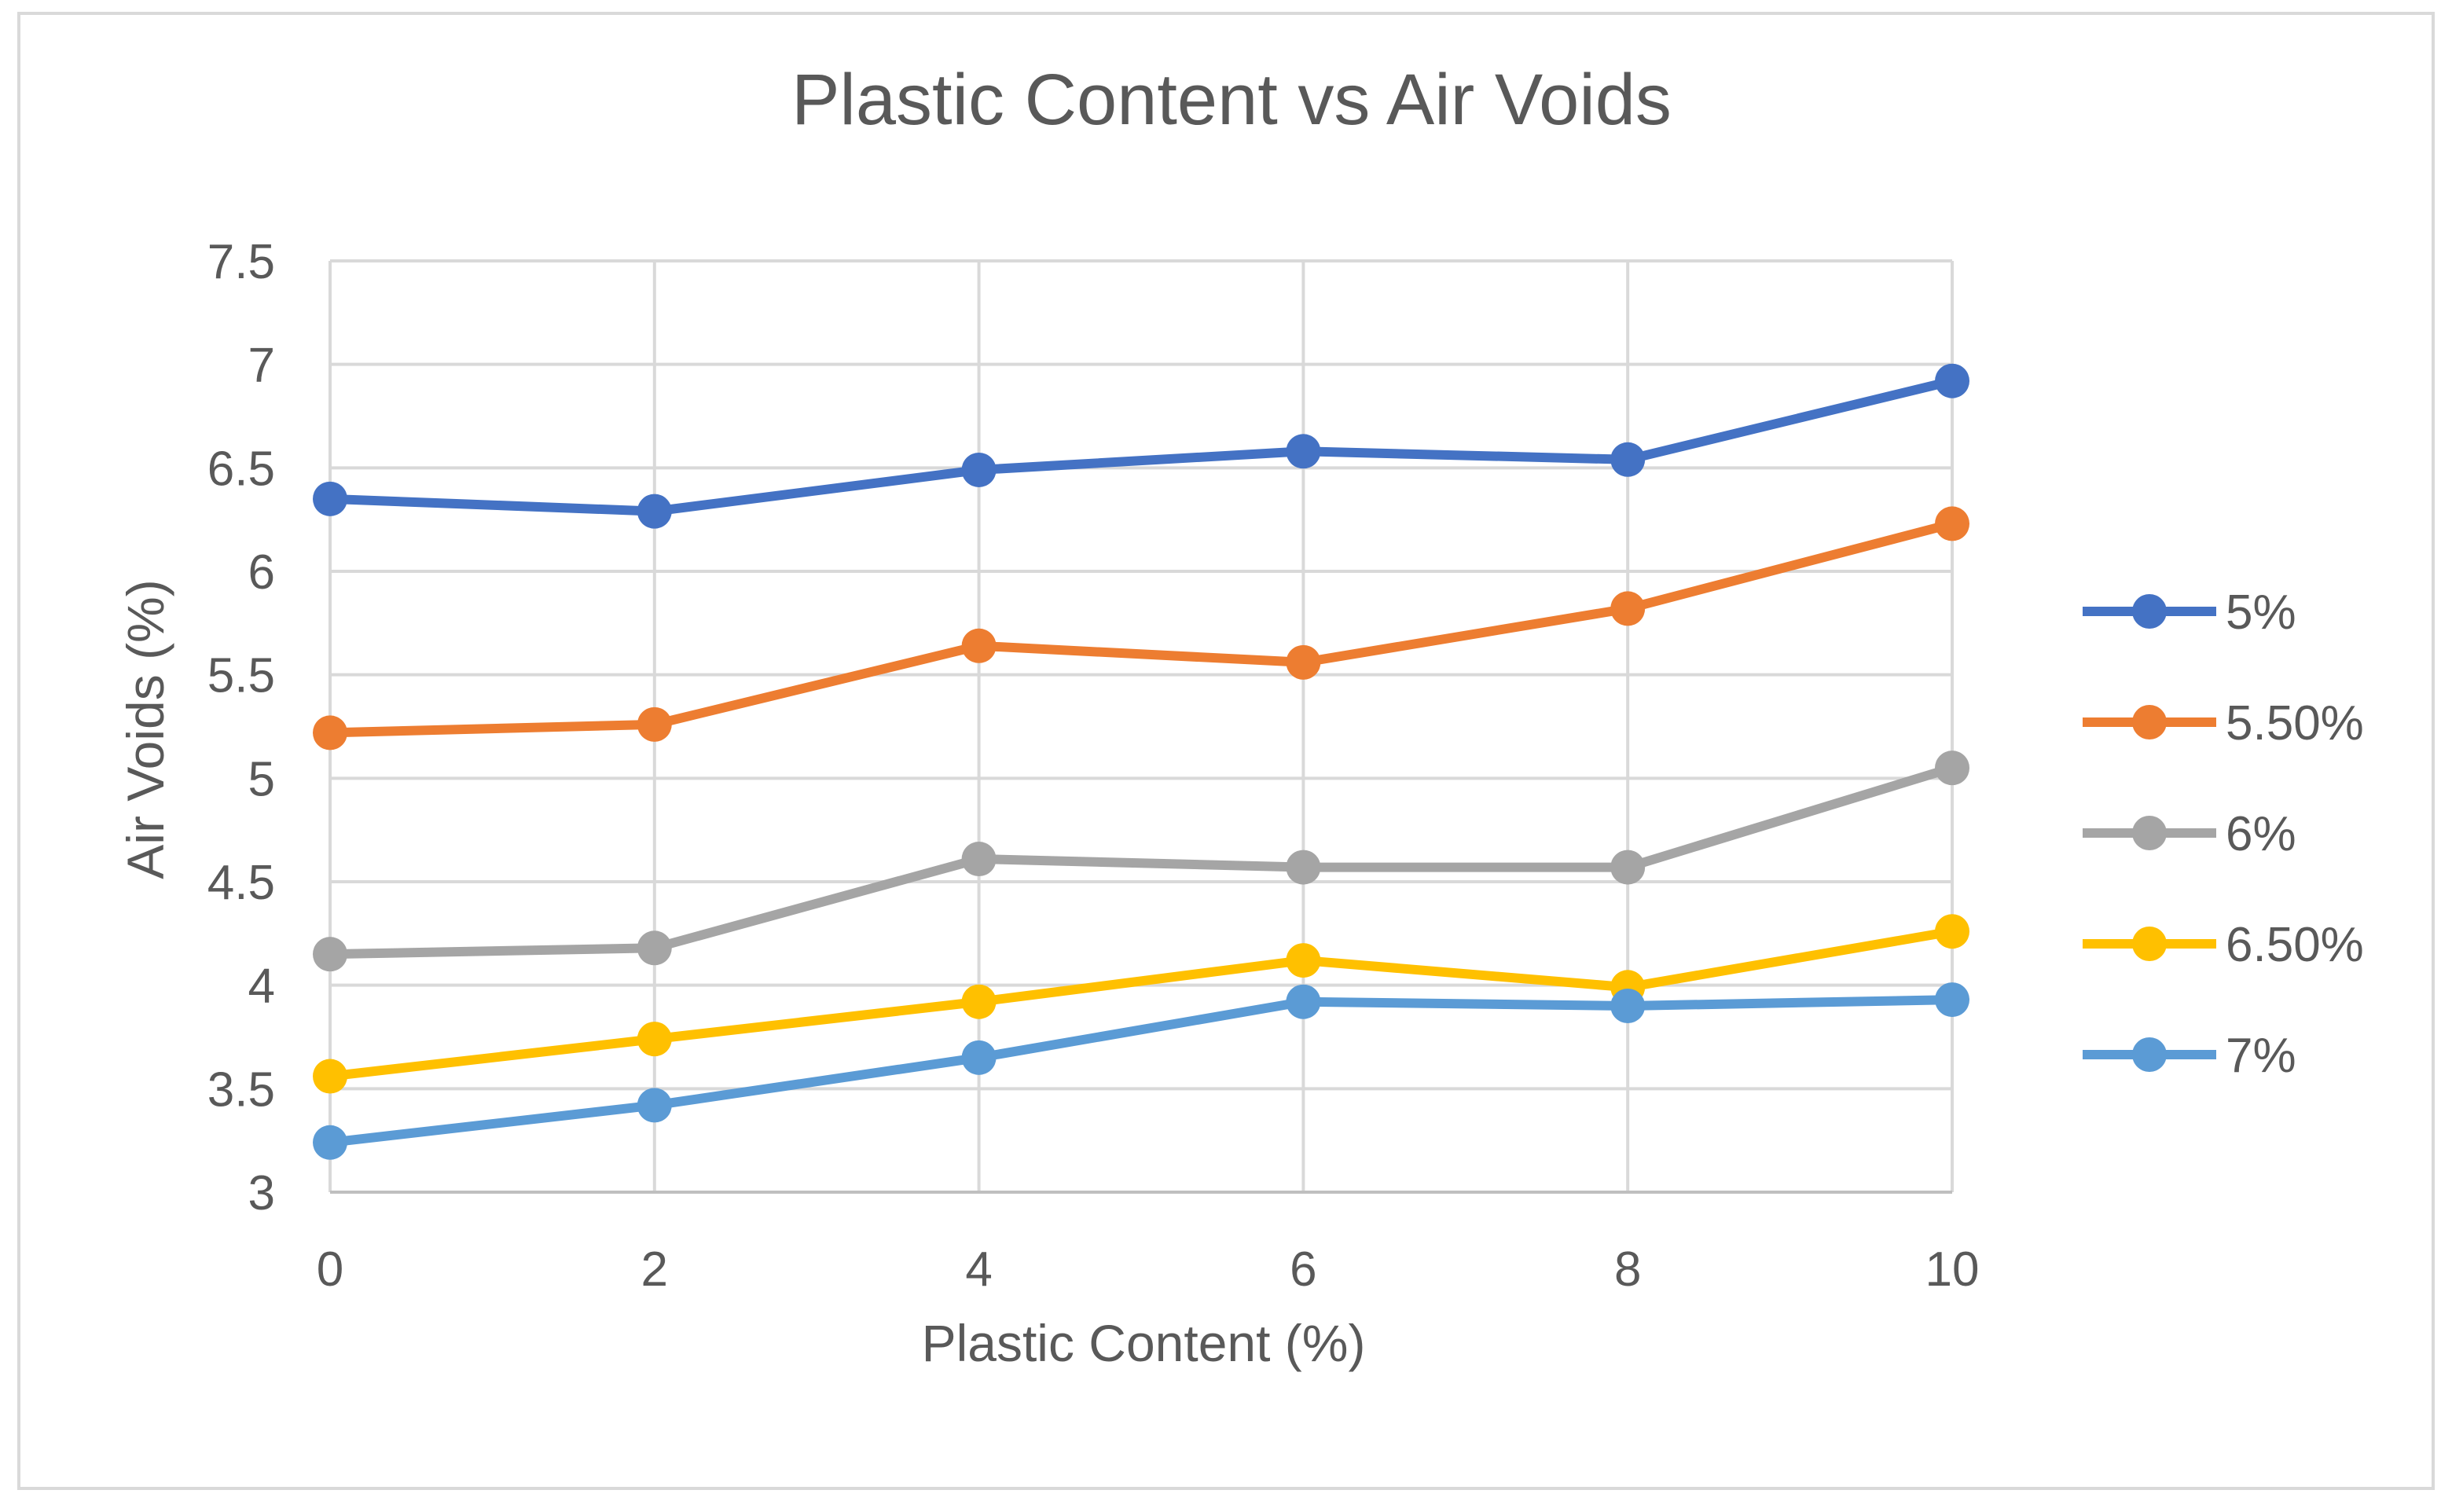  Describe the element at coordinates (2261, 1056) in the screenshot. I see `legend-label: 7%` at that location.